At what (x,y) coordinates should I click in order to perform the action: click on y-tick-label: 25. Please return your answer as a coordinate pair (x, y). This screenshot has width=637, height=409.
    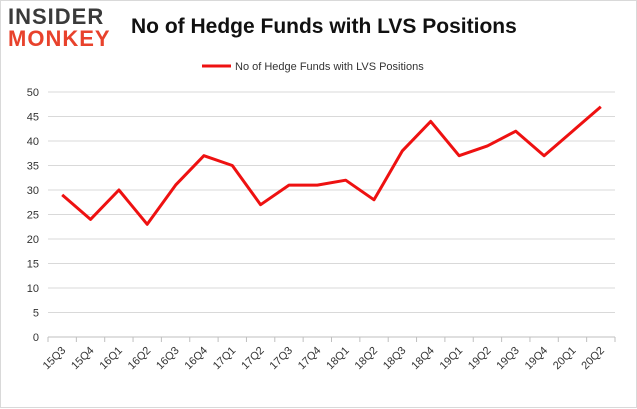
    Looking at the image, I should click on (33, 216).